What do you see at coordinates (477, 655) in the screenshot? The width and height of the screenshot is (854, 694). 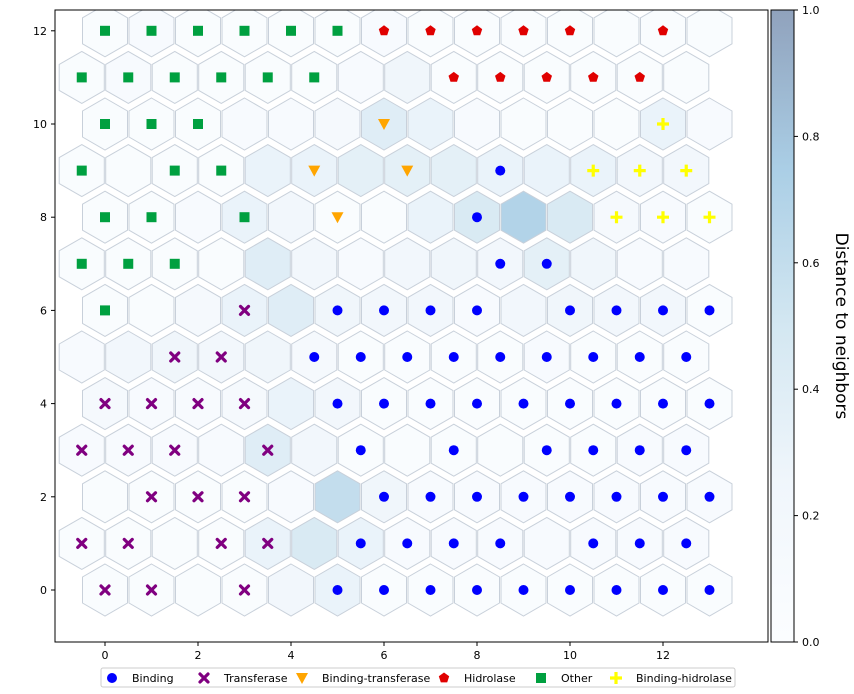 I see `x-tick-label: 8` at bounding box center [477, 655].